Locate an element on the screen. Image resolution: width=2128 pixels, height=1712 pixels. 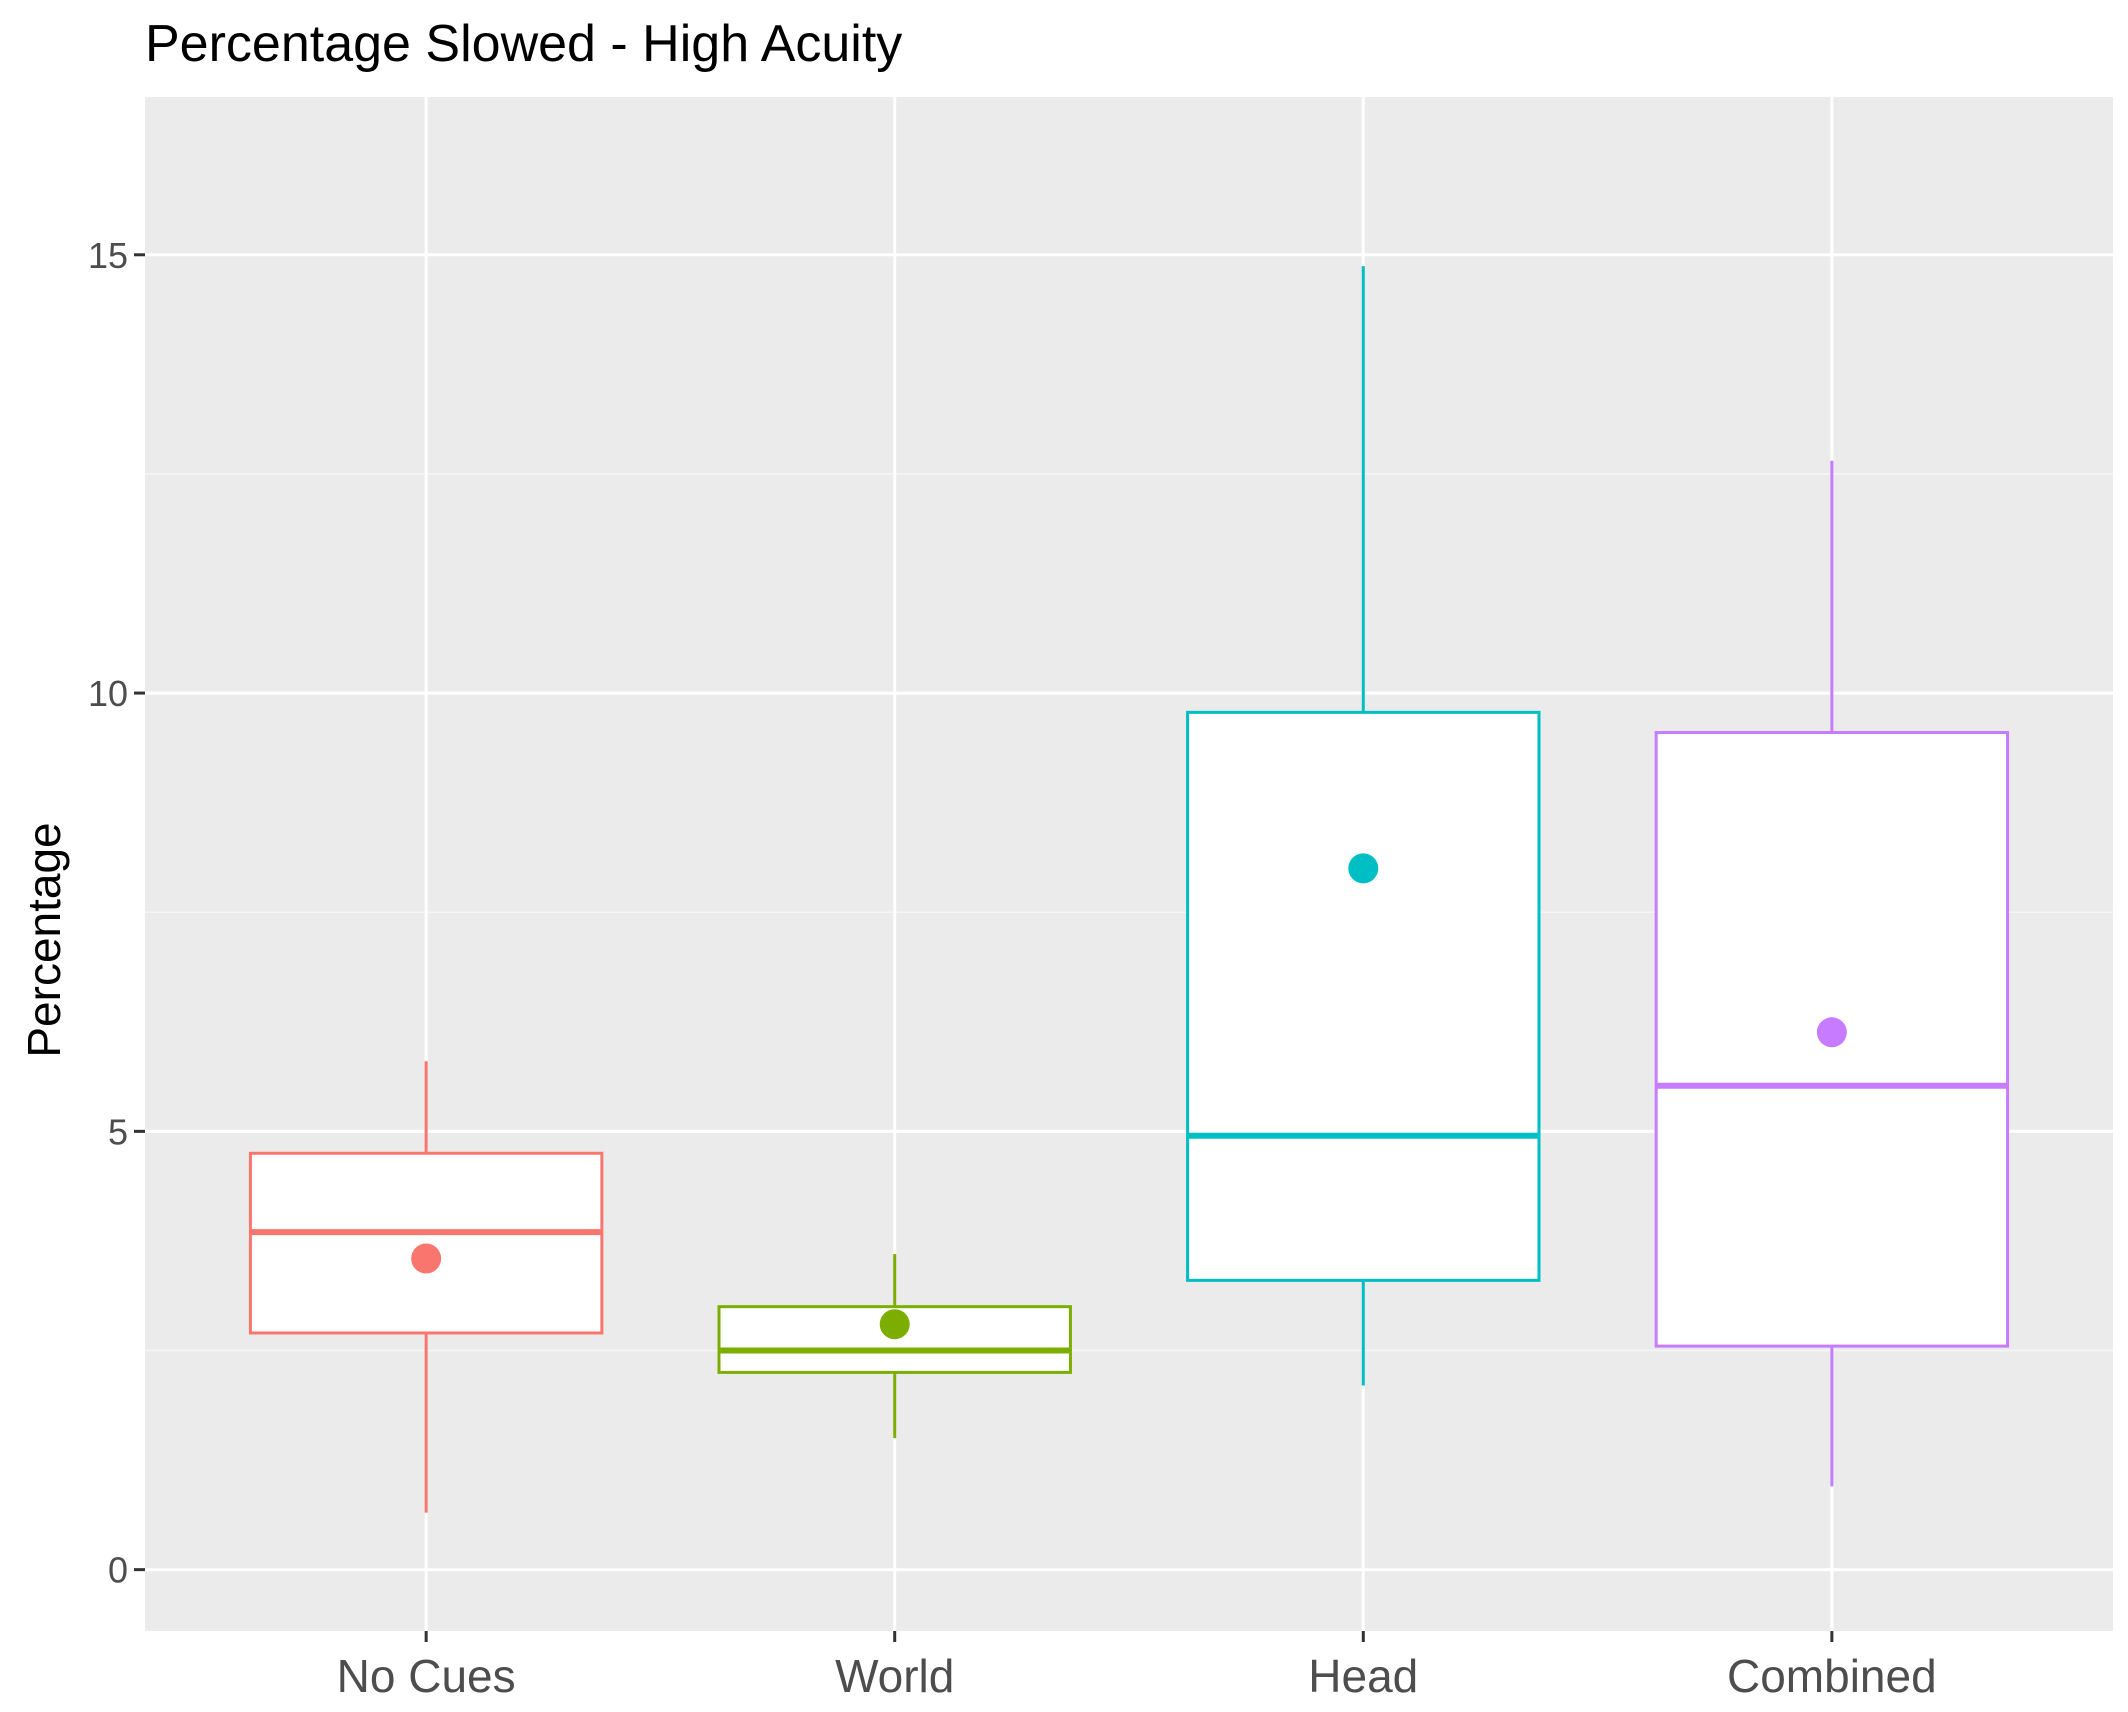
y-tick-label: 0 is located at coordinates (118, 1570).